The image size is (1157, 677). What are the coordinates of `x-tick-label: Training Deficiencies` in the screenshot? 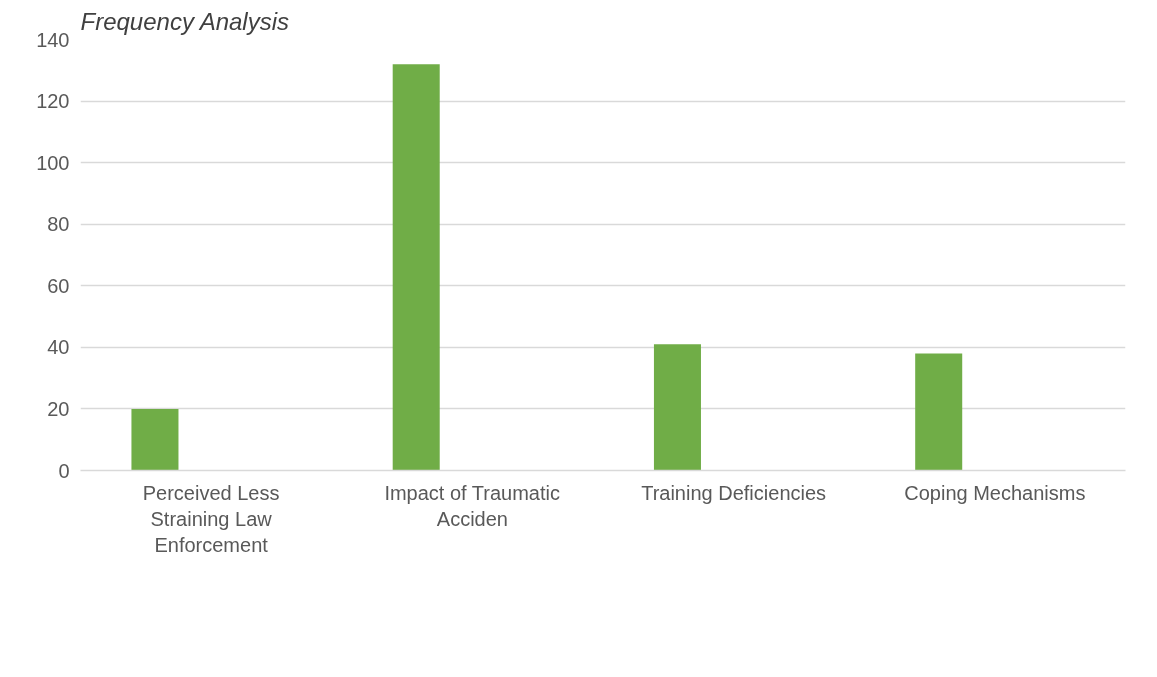 It's located at (734, 492).